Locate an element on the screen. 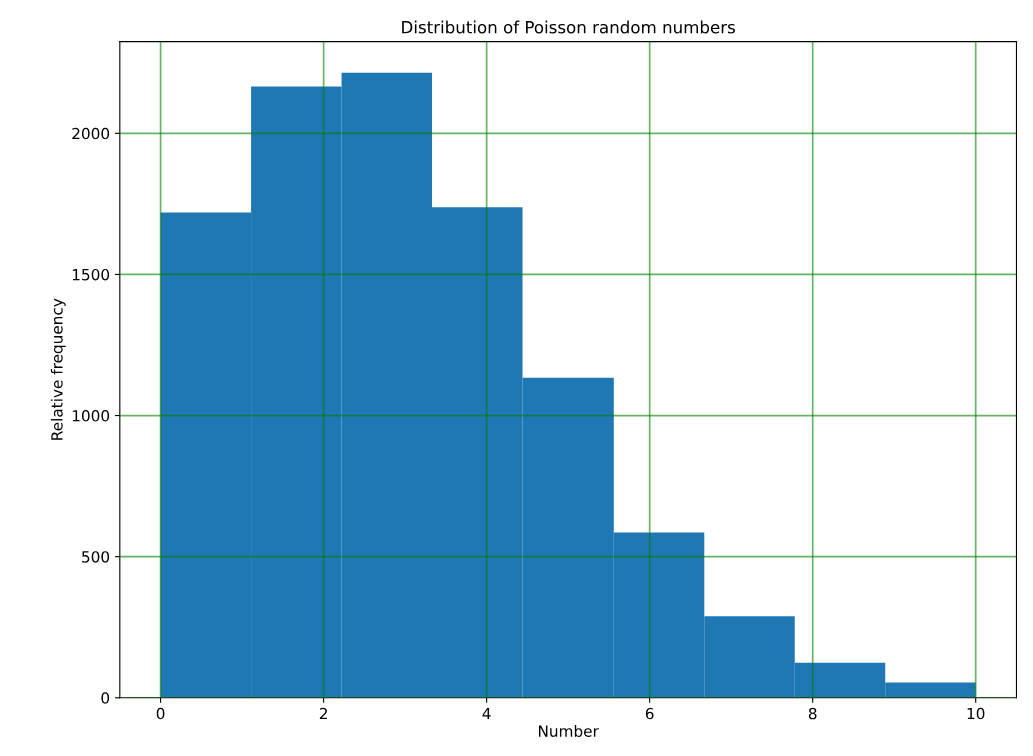  x-tick-label: 4 is located at coordinates (486, 713).